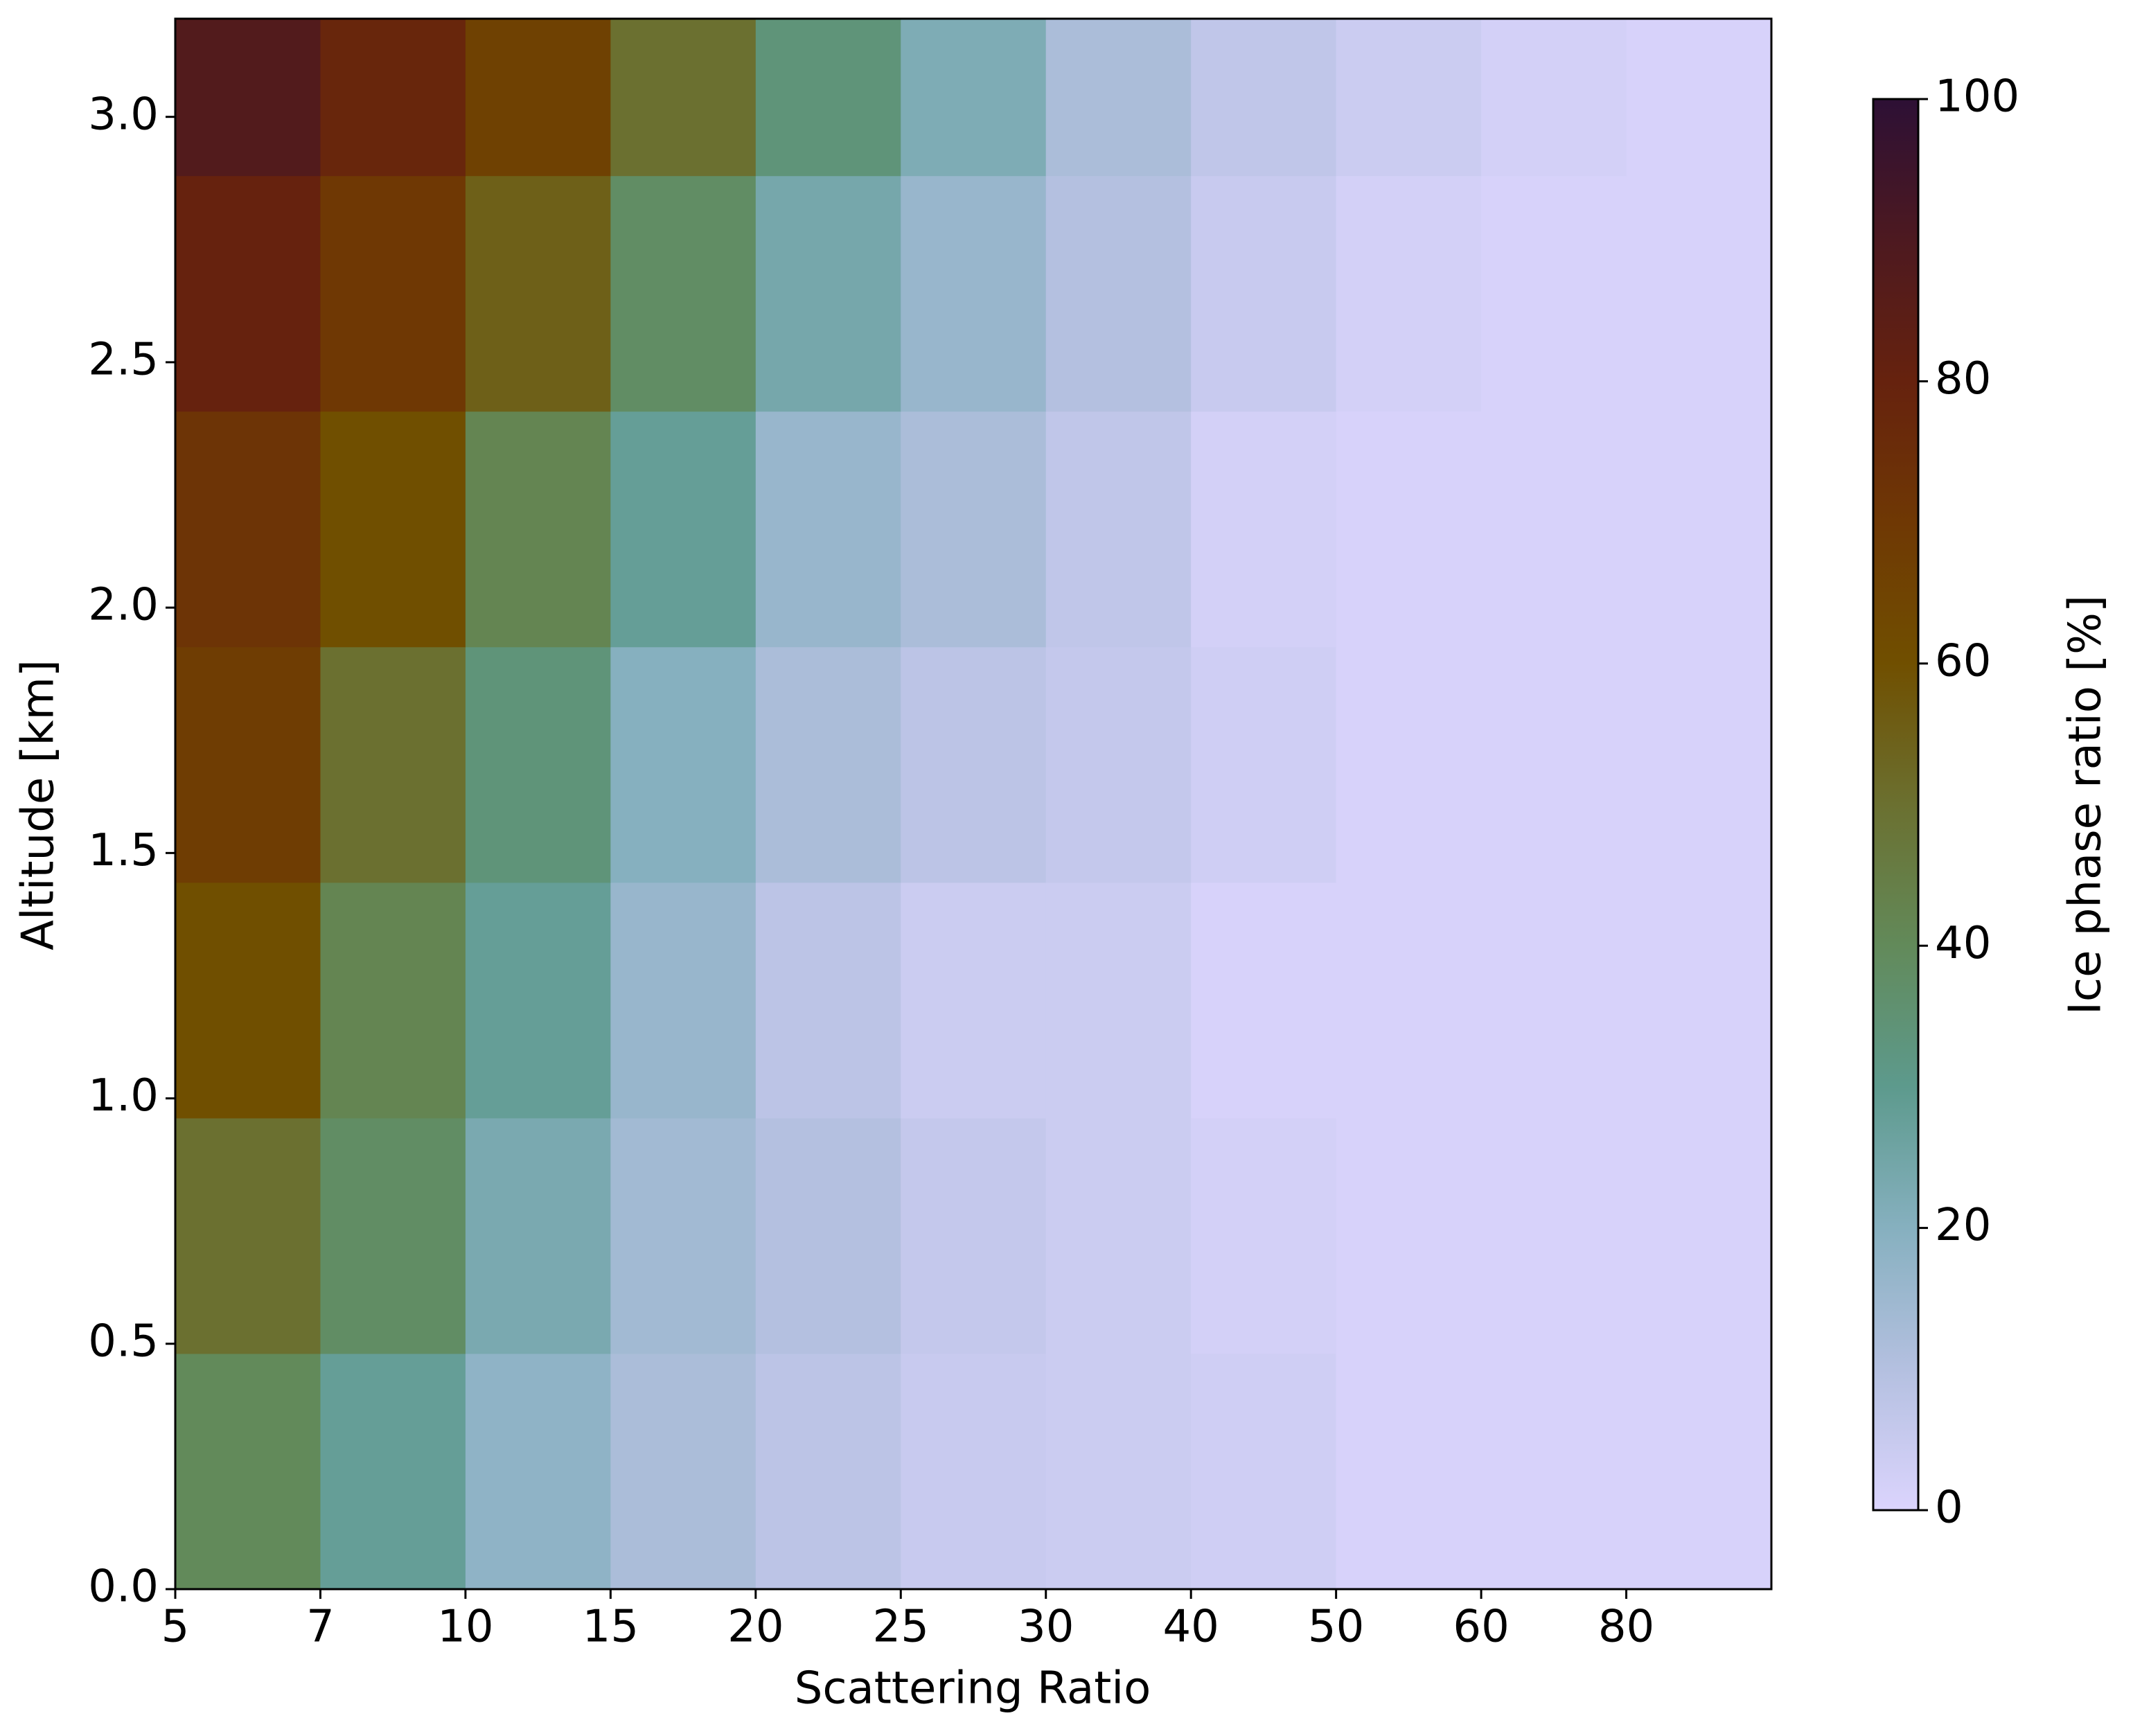 The width and height of the screenshot is (2133, 1736). What do you see at coordinates (611, 1627) in the screenshot?
I see `x-tick-label: 15` at bounding box center [611, 1627].